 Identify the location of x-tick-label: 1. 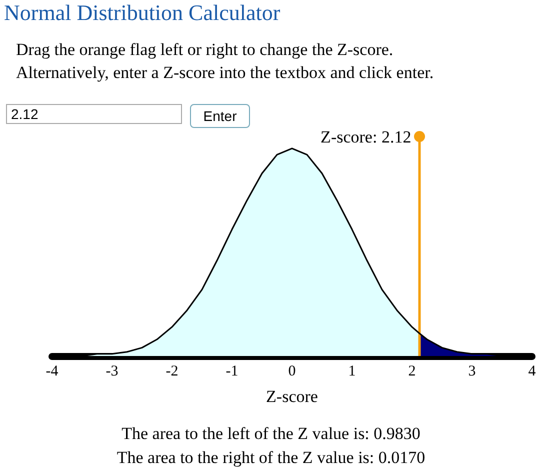
(352, 372).